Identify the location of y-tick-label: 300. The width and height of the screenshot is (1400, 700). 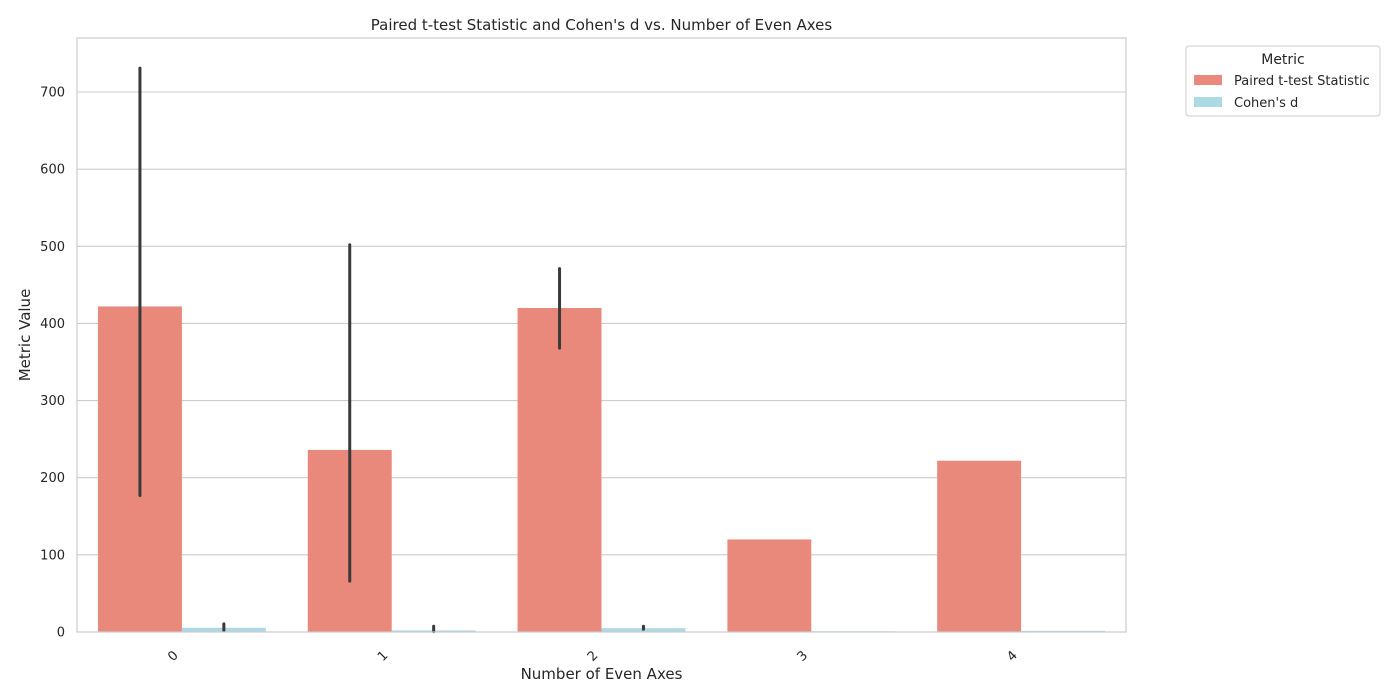
(52, 401).